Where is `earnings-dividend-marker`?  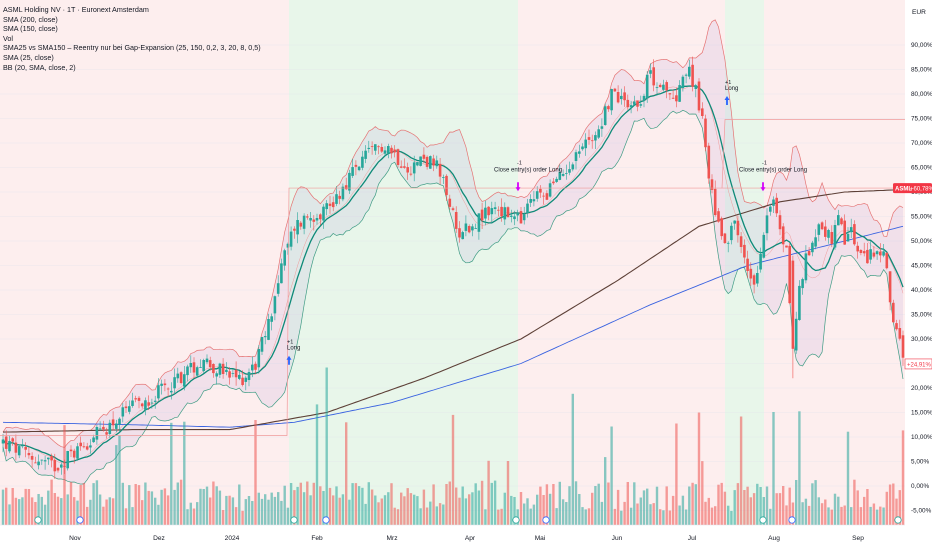
earnings-dividend-marker is located at coordinates (294, 520).